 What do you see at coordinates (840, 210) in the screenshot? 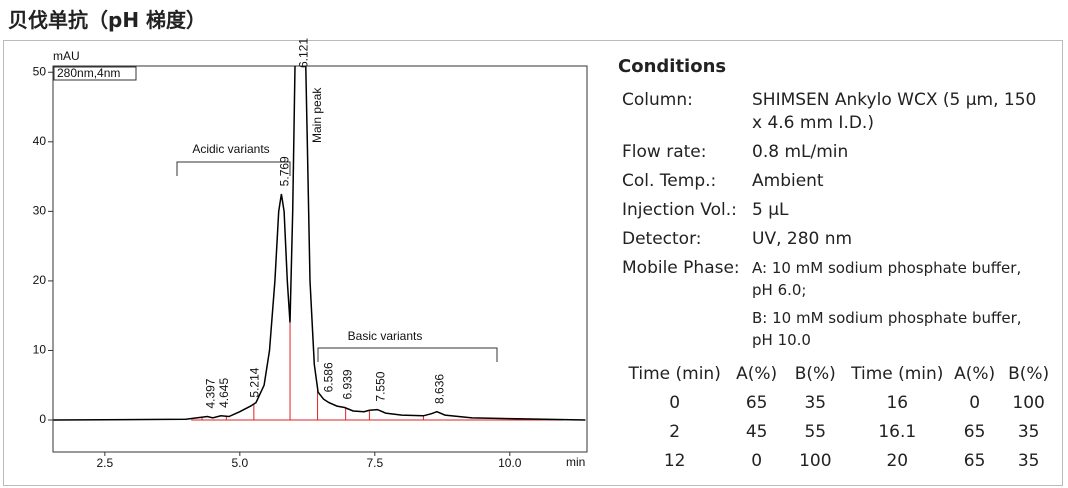
I see `condition-row: Injection Vol.: 5 µL` at bounding box center [840, 210].